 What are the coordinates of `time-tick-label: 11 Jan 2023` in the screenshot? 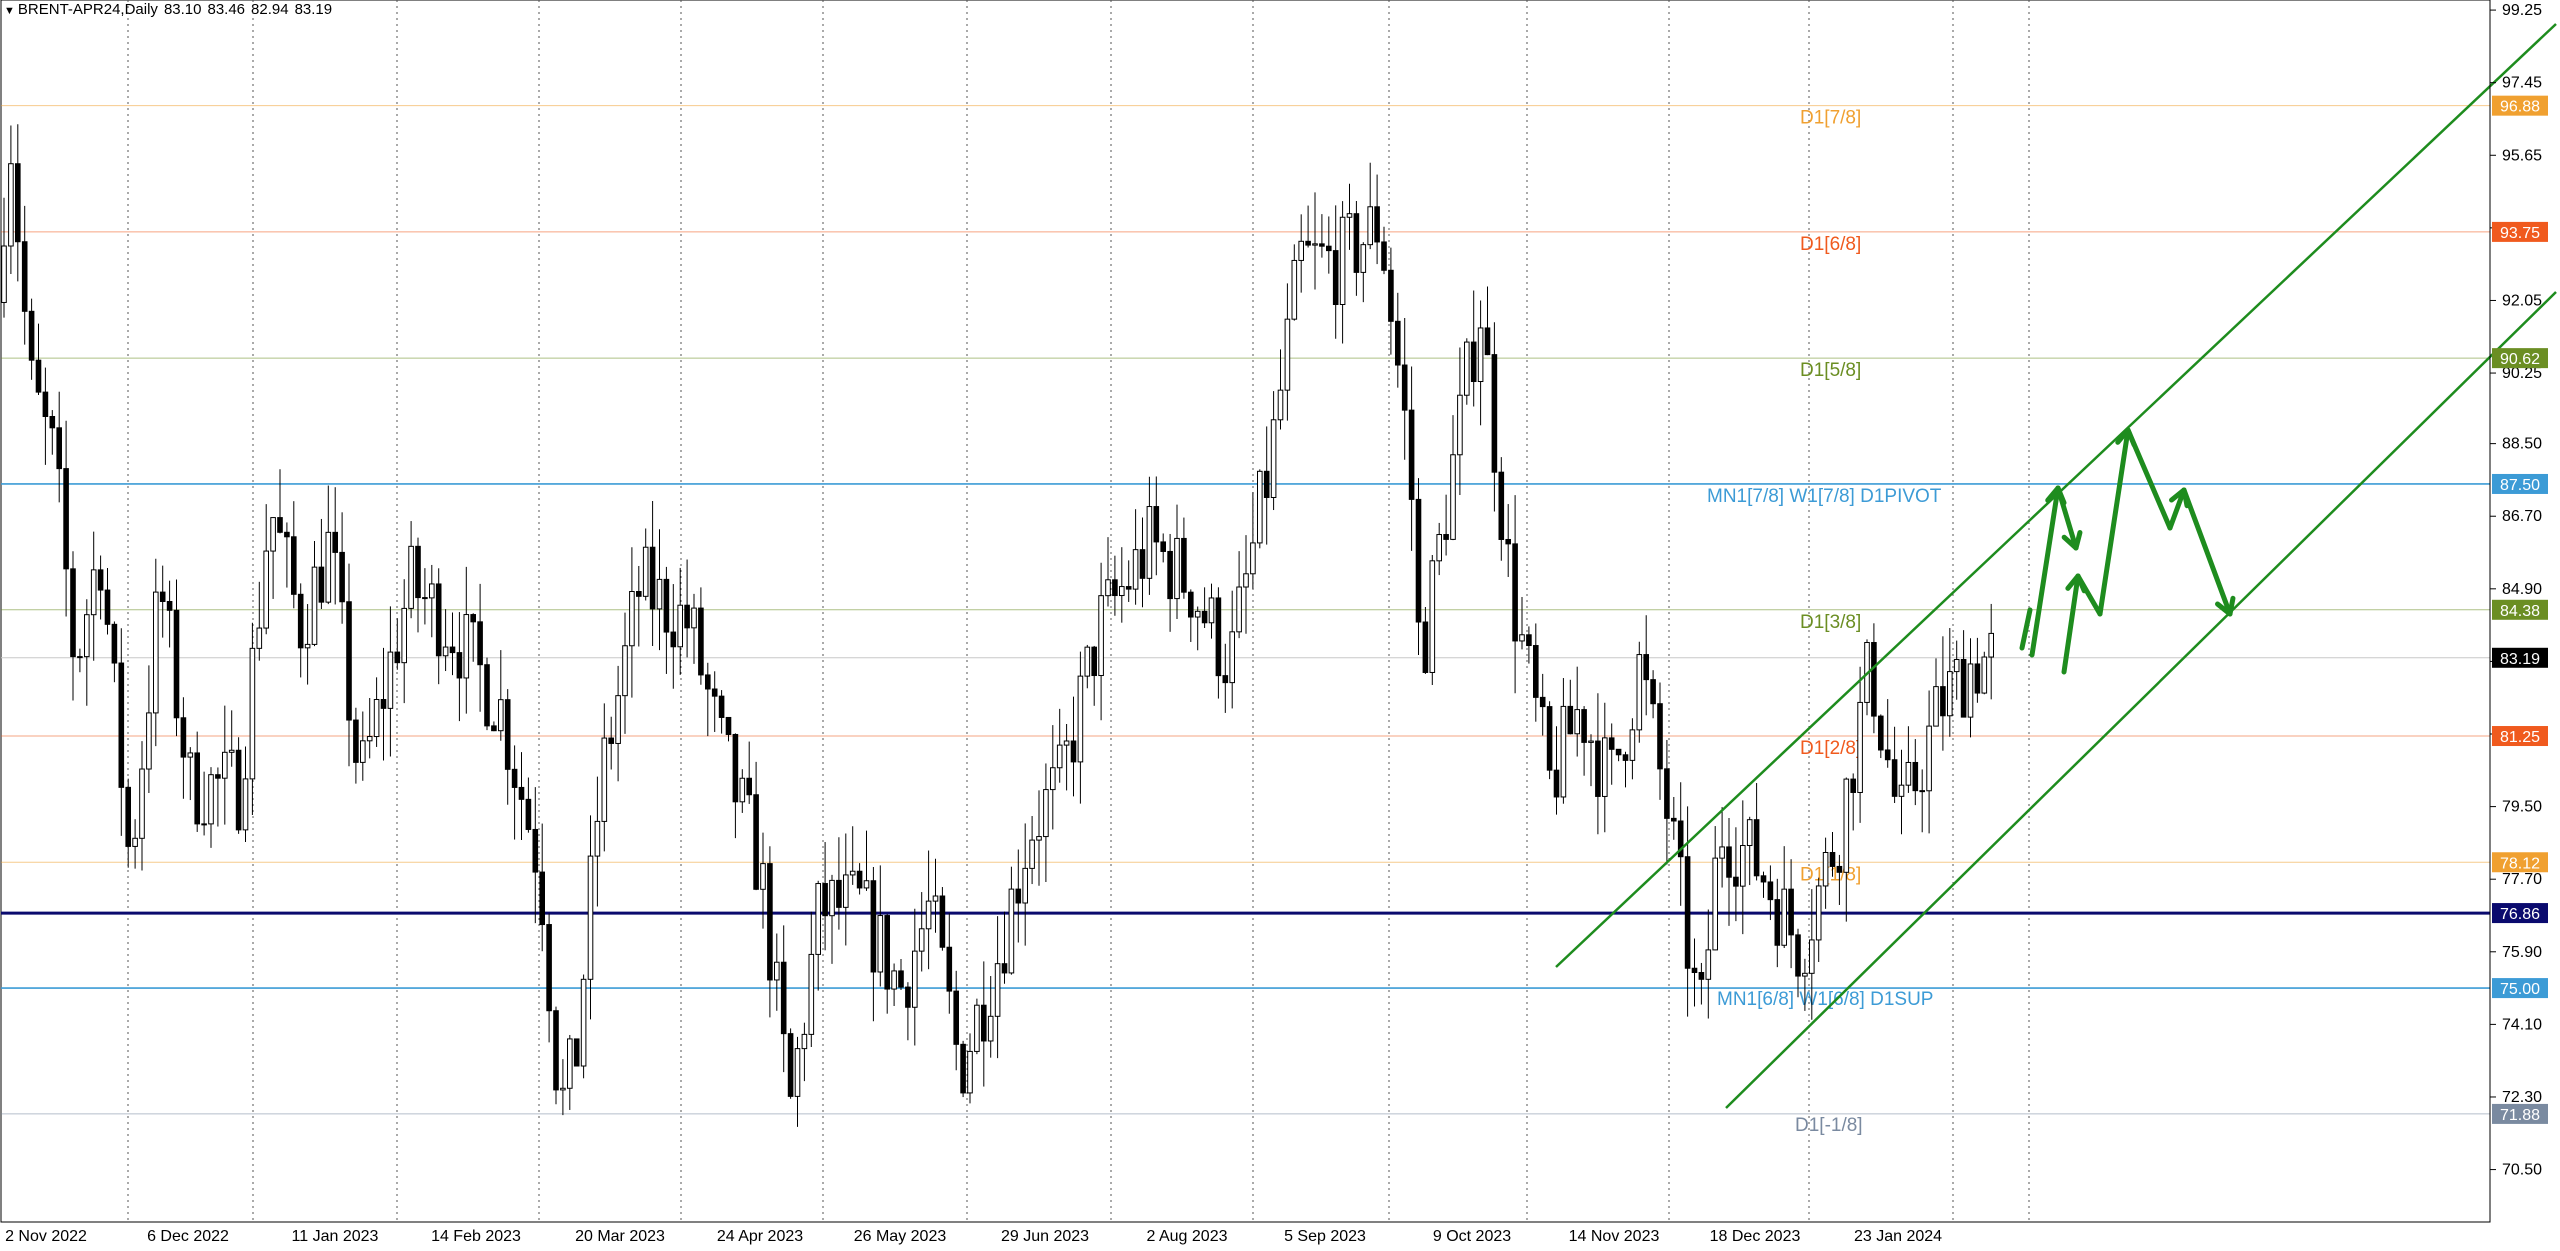 It's located at (335, 1236).